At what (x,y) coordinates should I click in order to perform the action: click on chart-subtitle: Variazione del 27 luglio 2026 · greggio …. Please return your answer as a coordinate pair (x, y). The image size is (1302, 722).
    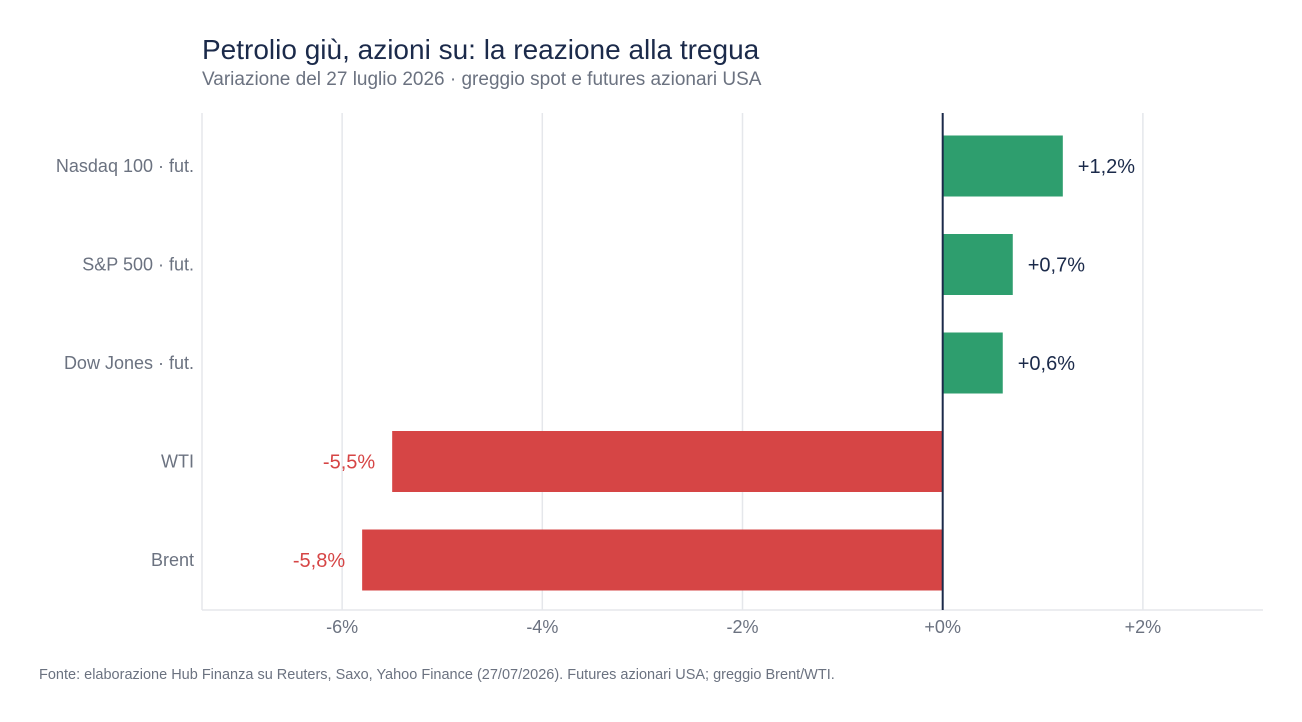
    Looking at the image, I should click on (482, 79).